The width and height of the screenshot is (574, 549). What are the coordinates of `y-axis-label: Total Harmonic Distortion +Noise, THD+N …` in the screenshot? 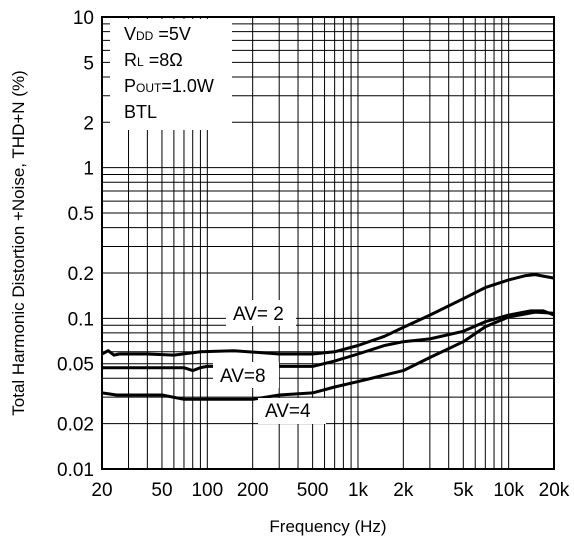 It's located at (18, 242).